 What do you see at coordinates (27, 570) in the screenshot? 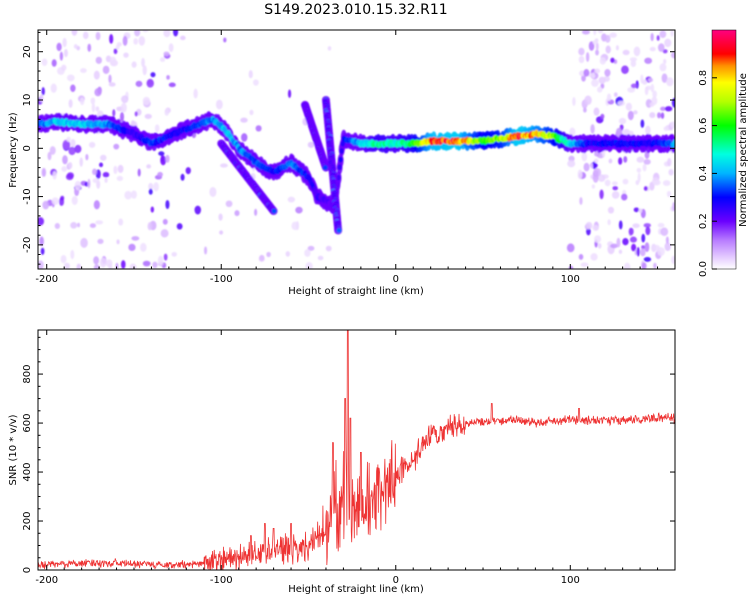
I see `y-tick-label: 0` at bounding box center [27, 570].